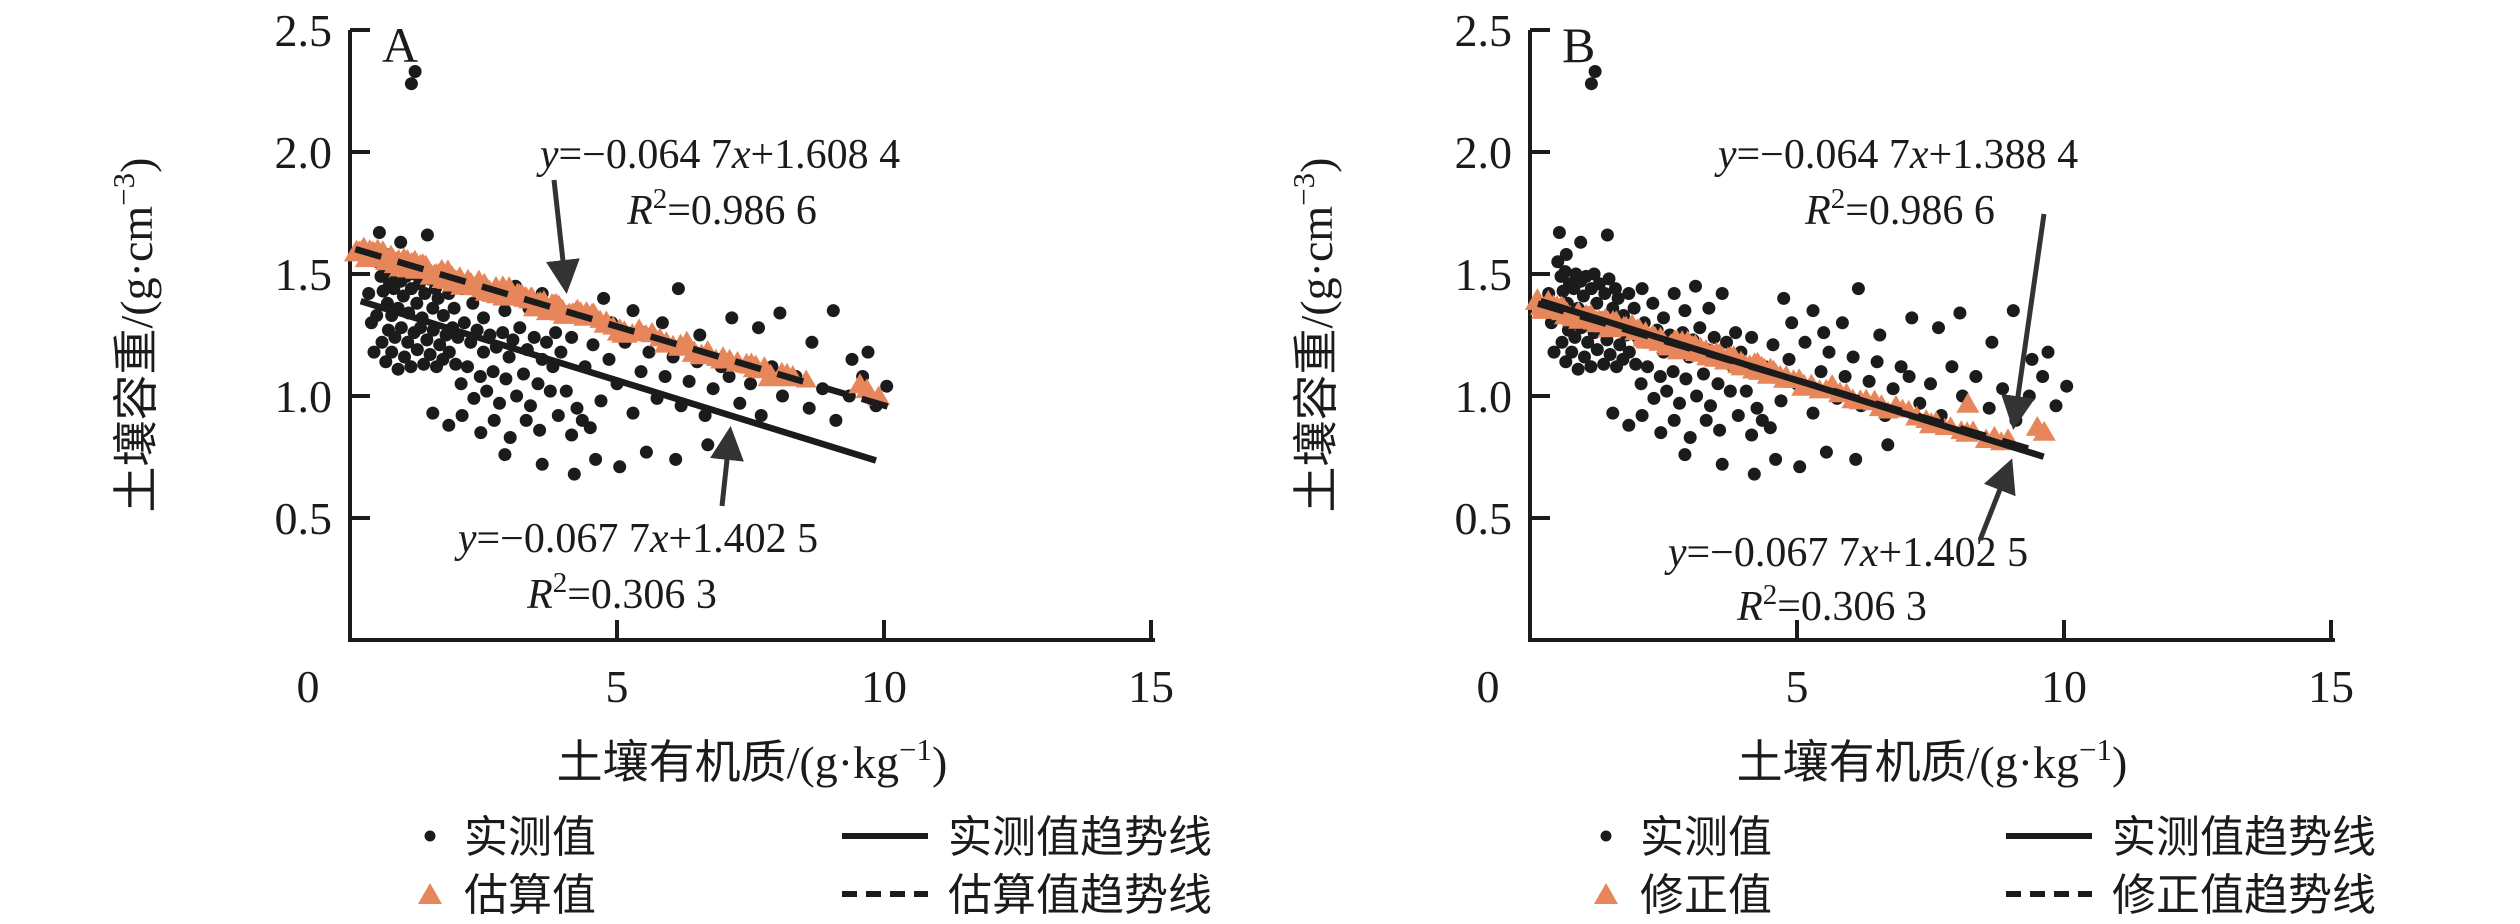 This screenshot has height=924, width=2520. Describe the element at coordinates (1831, 604) in the screenshot. I see `panel-b-r2-measured: R2=0.306 3` at that location.